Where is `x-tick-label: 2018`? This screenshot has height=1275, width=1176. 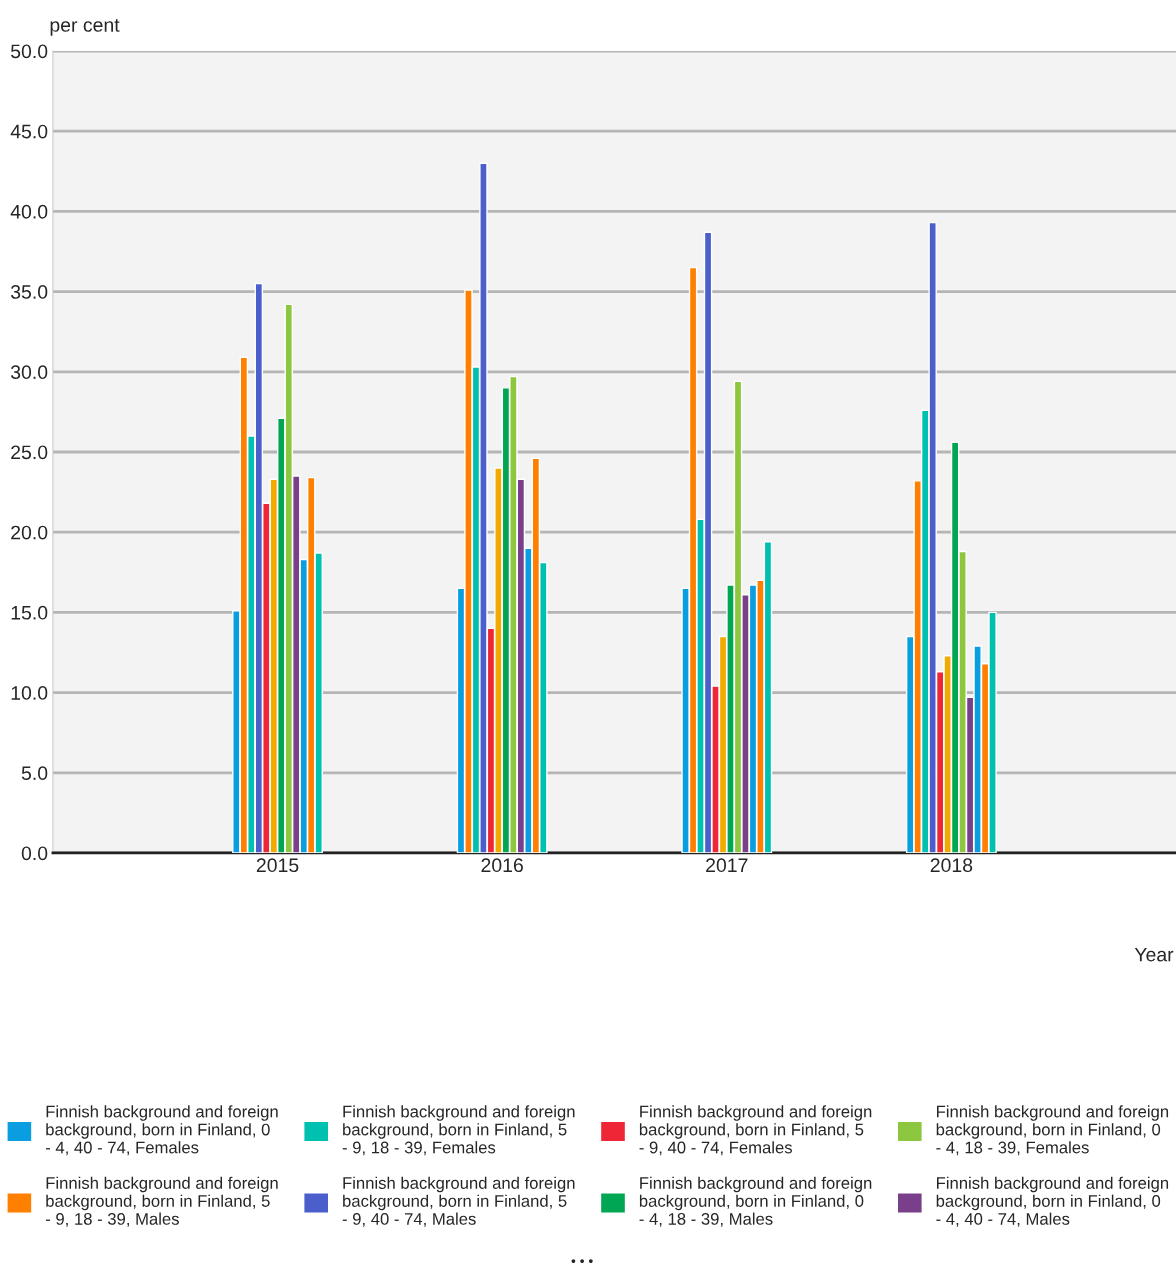
x-tick-label: 2018 is located at coordinates (951, 865).